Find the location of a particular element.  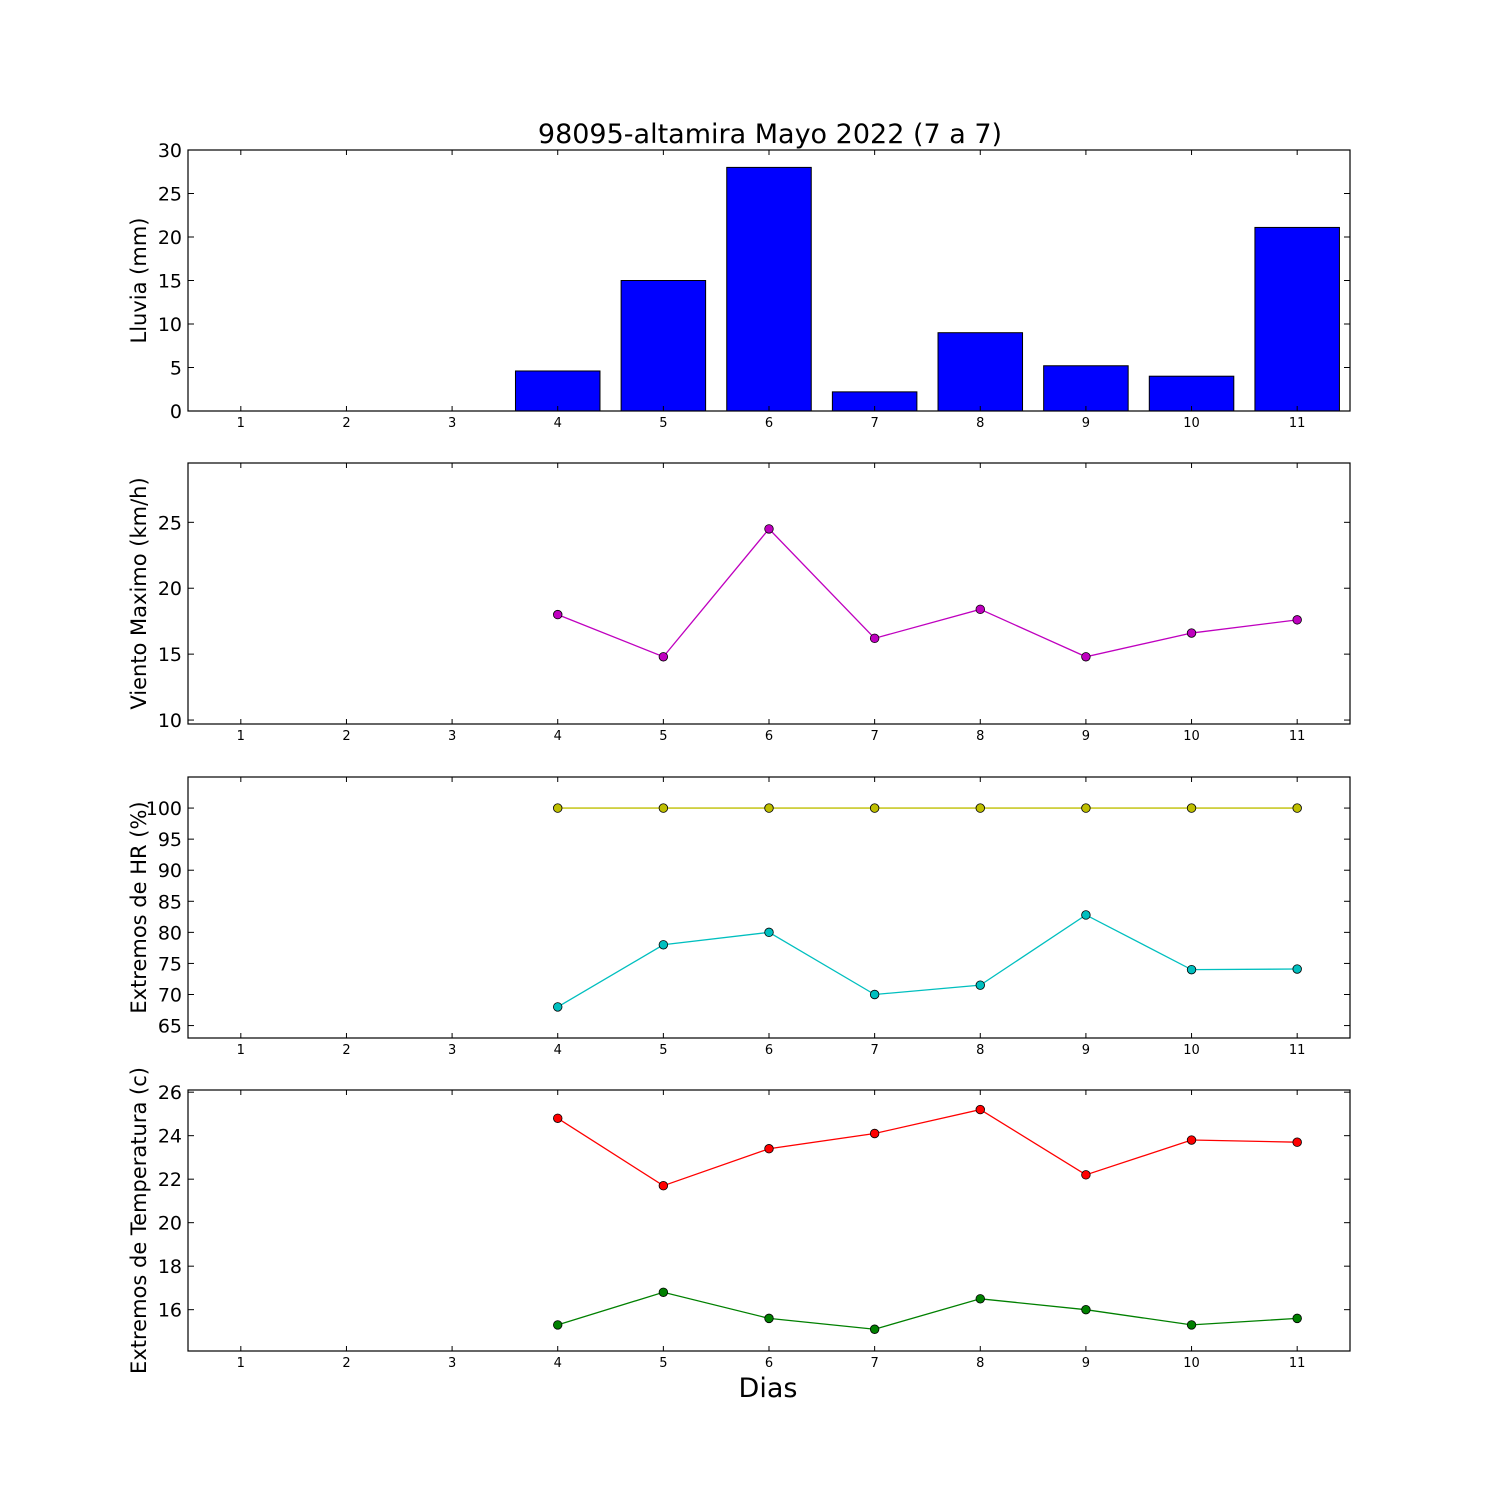

y-axis-label: Extremos de HR (%) is located at coordinates (139, 907).